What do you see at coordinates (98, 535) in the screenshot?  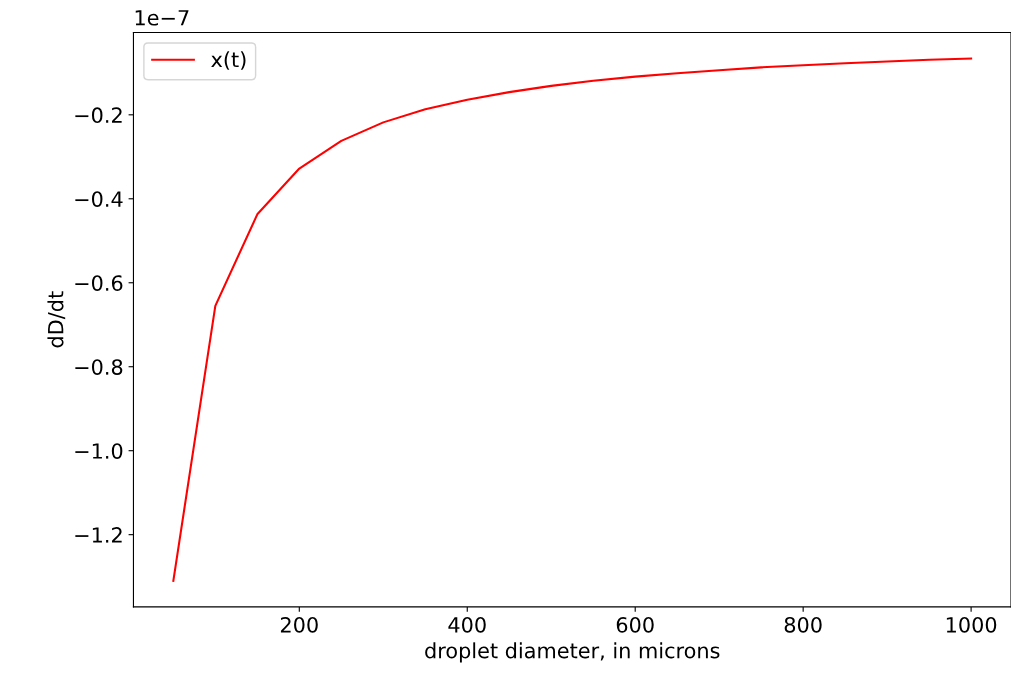 I see `y-tick-label: −1.2` at bounding box center [98, 535].